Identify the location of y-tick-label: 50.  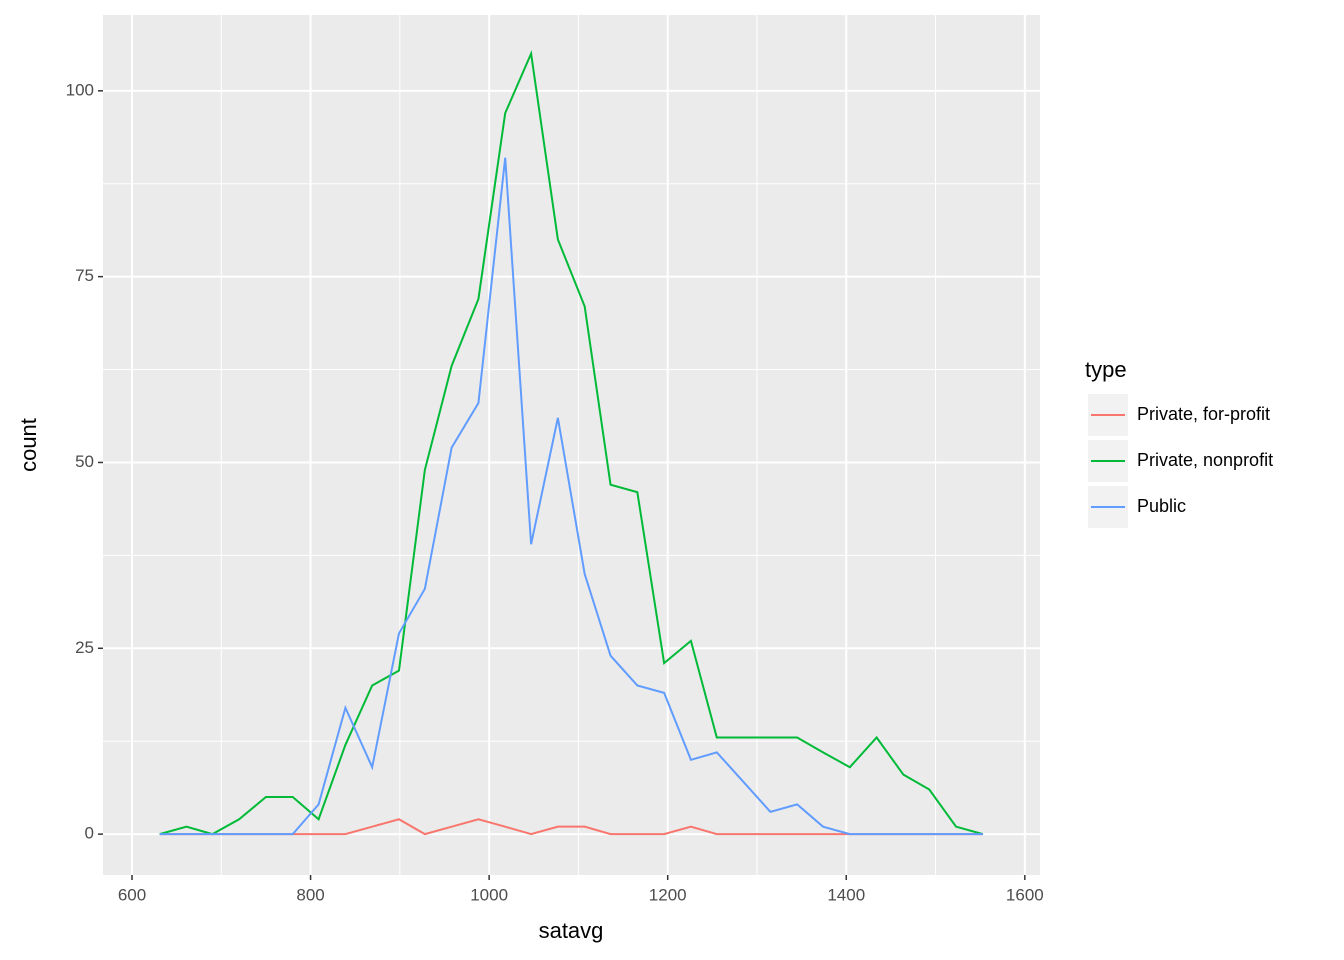
(84, 461).